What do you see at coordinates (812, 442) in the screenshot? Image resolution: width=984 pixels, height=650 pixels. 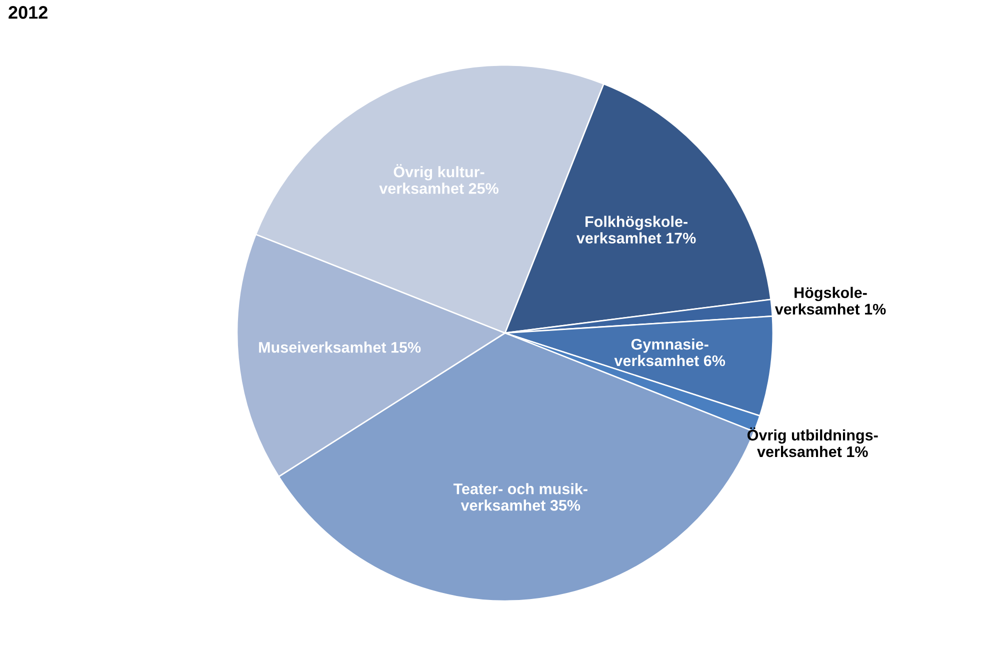 I see `slice-label: Övrig utbildnings- verksamhet 1%` at bounding box center [812, 442].